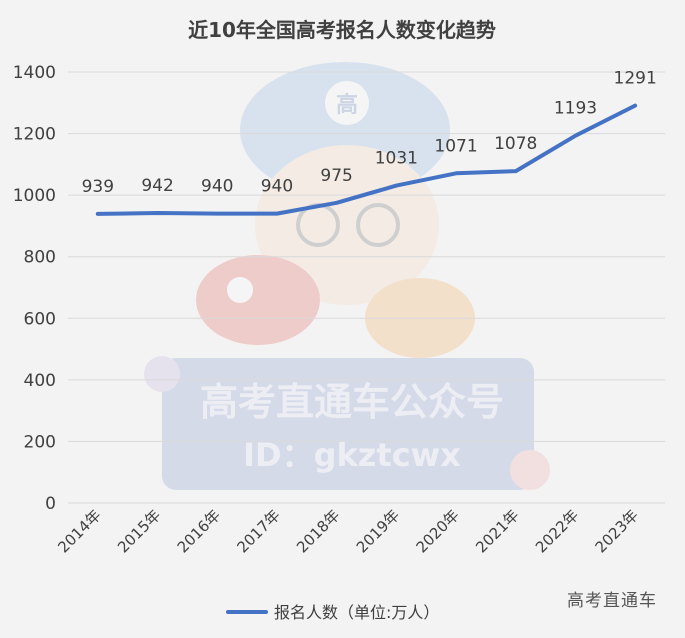 Image resolution: width=685 pixels, height=638 pixels. What do you see at coordinates (352, 402) in the screenshot?
I see `watermark-logo-text: 高考直通车公众号` at bounding box center [352, 402].